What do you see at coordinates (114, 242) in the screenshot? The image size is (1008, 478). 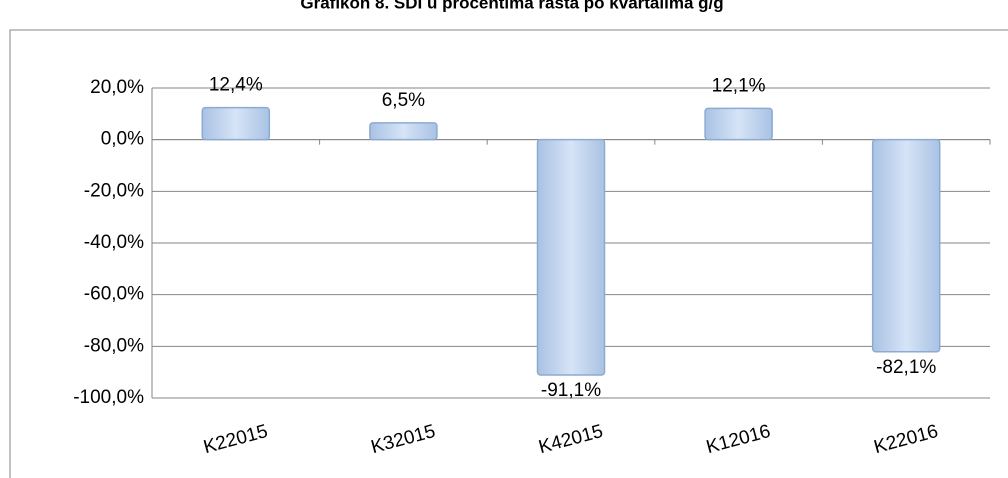 I see `y-tick-label: -40,0%` at bounding box center [114, 242].